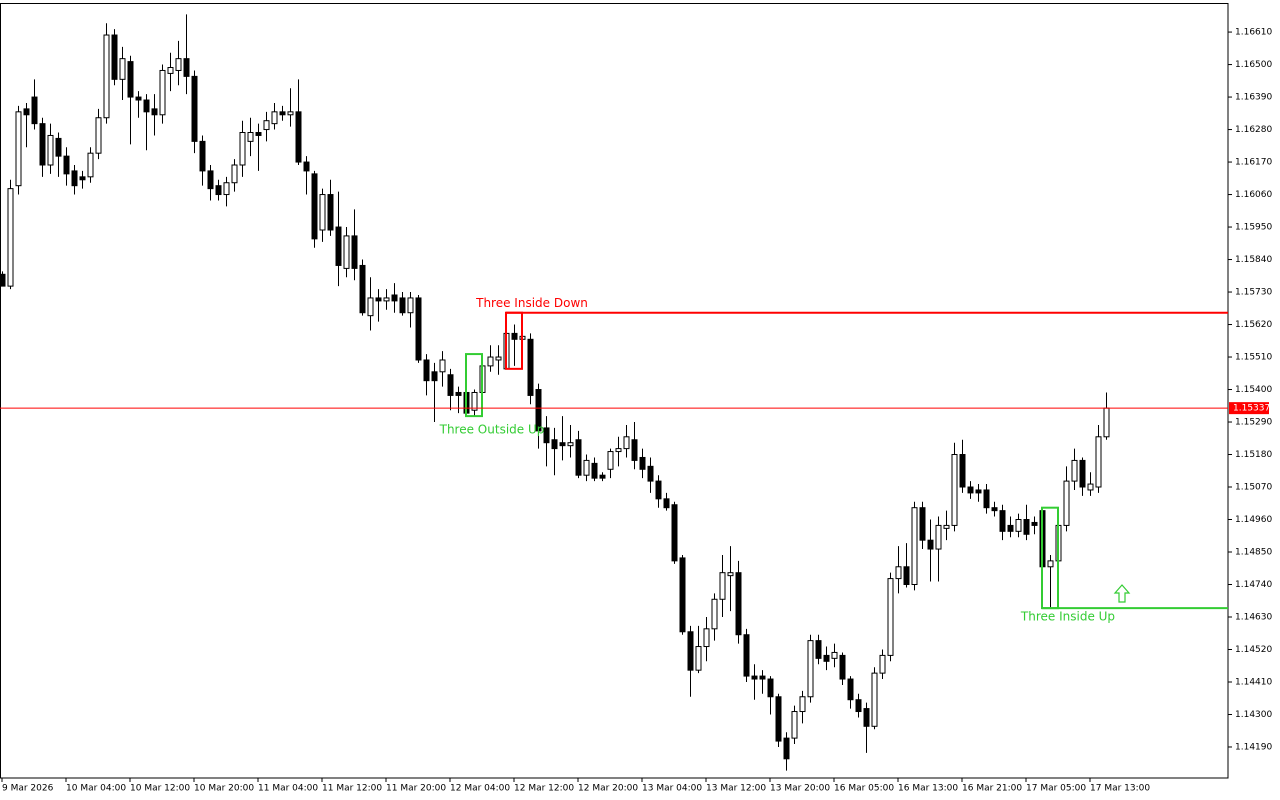  Describe the element at coordinates (1253, 488) in the screenshot. I see `y-tick-label: 1.15070` at that location.